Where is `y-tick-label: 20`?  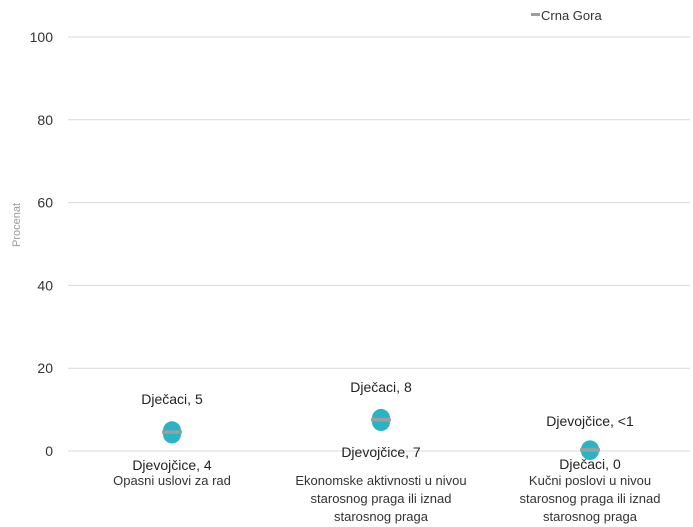 y-tick-label: 20 is located at coordinates (45, 368).